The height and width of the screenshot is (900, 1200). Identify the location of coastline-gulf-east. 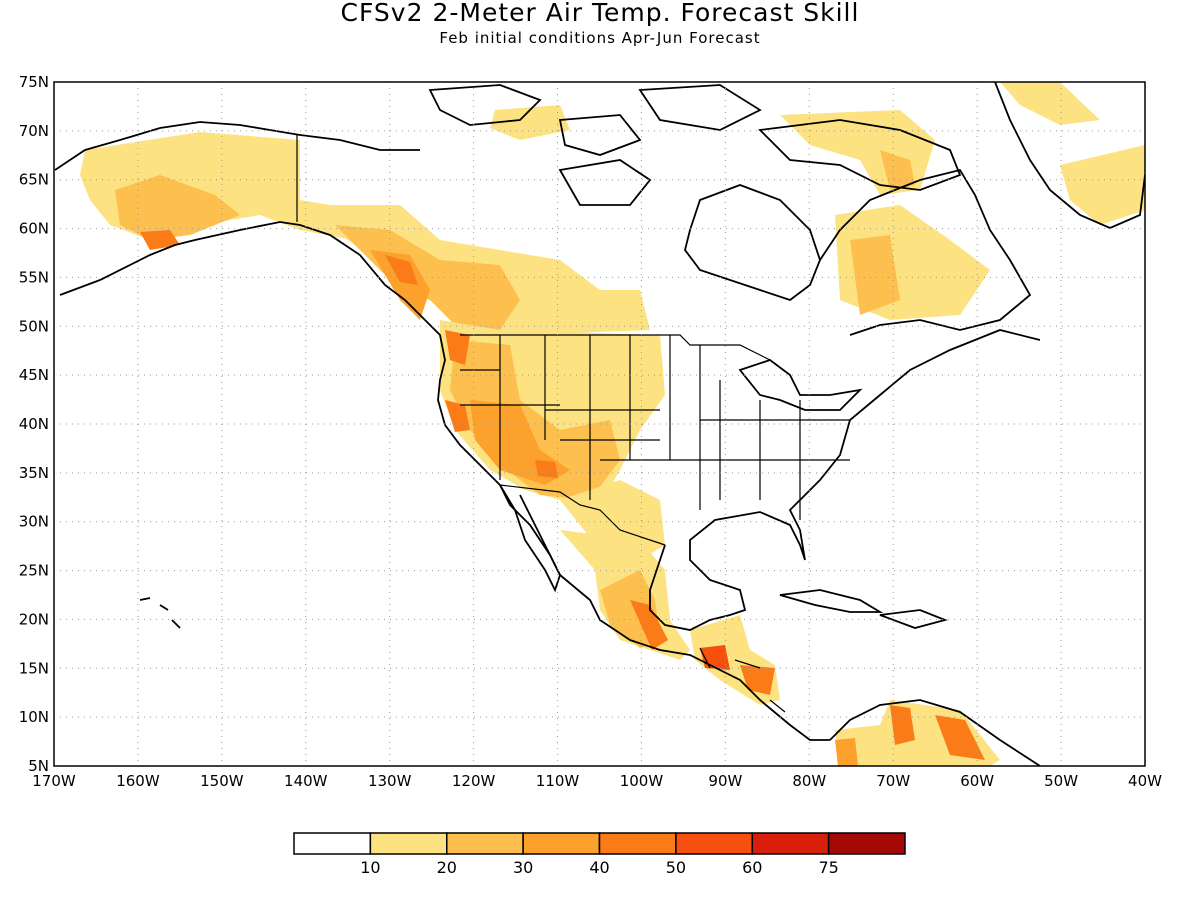
(845, 480).